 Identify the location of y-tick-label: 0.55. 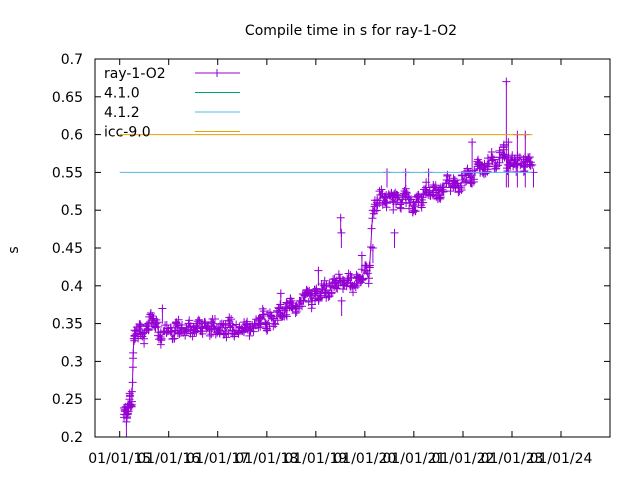
(67, 173).